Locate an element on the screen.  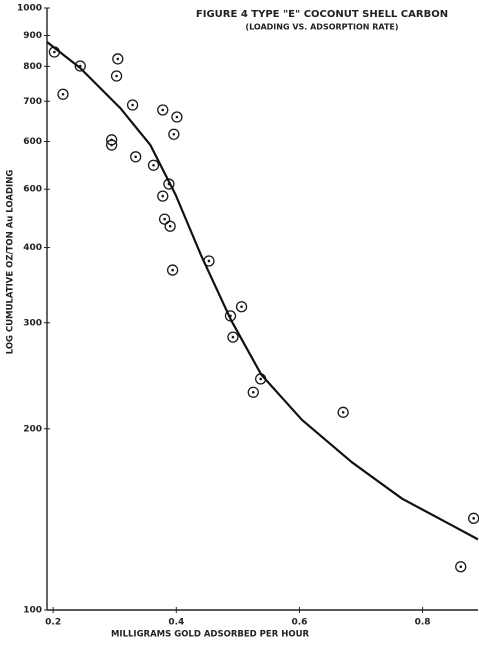
x-tick-label: 0.4 is located at coordinates (176, 623).